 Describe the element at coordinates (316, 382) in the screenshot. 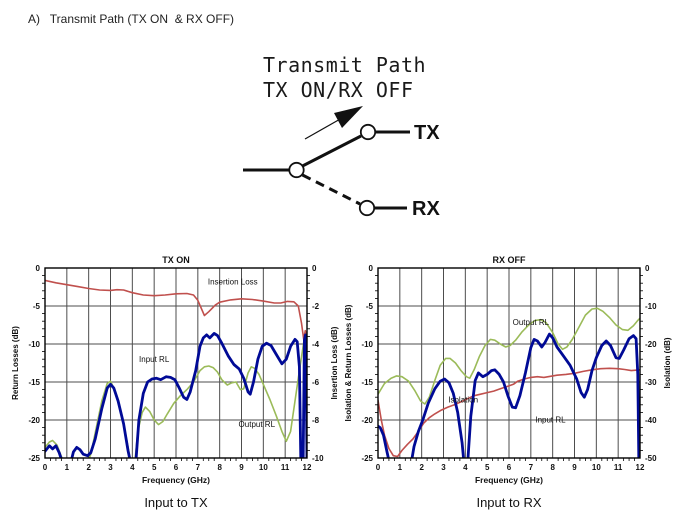

I see `svg-text: -6` at that location.